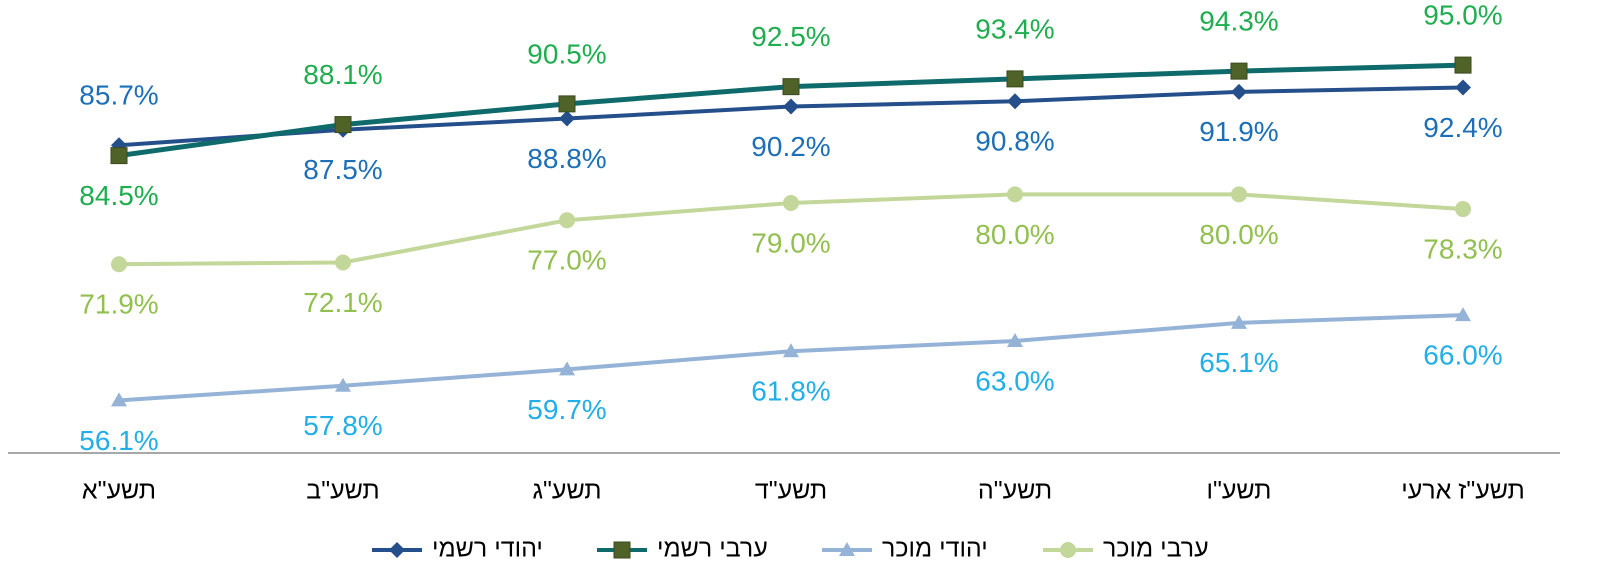 This screenshot has width=1603, height=576. I want to click on data-label: 61.8%, so click(790, 391).